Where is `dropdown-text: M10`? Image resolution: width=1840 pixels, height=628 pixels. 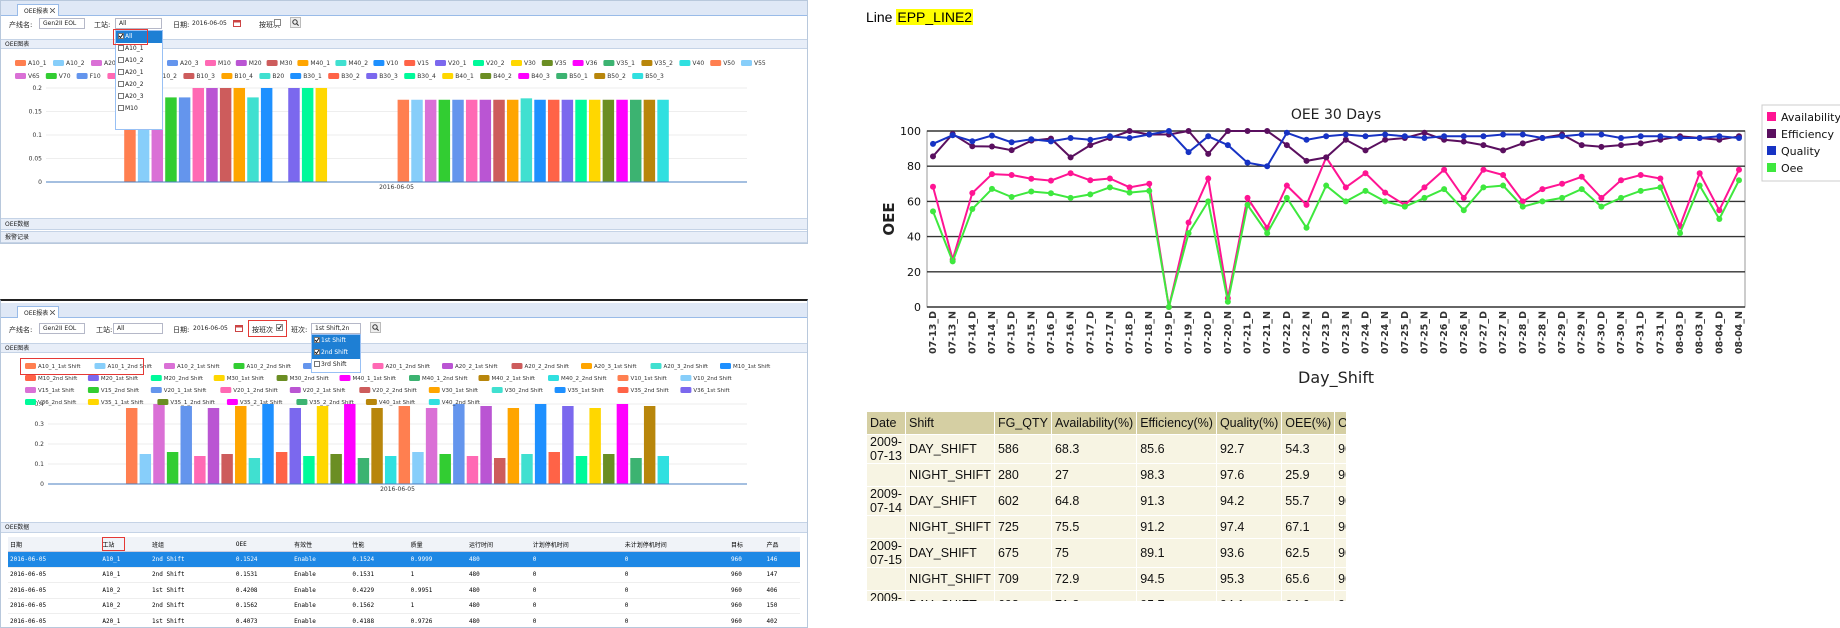
dropdown-text: M10 is located at coordinates (131, 108).